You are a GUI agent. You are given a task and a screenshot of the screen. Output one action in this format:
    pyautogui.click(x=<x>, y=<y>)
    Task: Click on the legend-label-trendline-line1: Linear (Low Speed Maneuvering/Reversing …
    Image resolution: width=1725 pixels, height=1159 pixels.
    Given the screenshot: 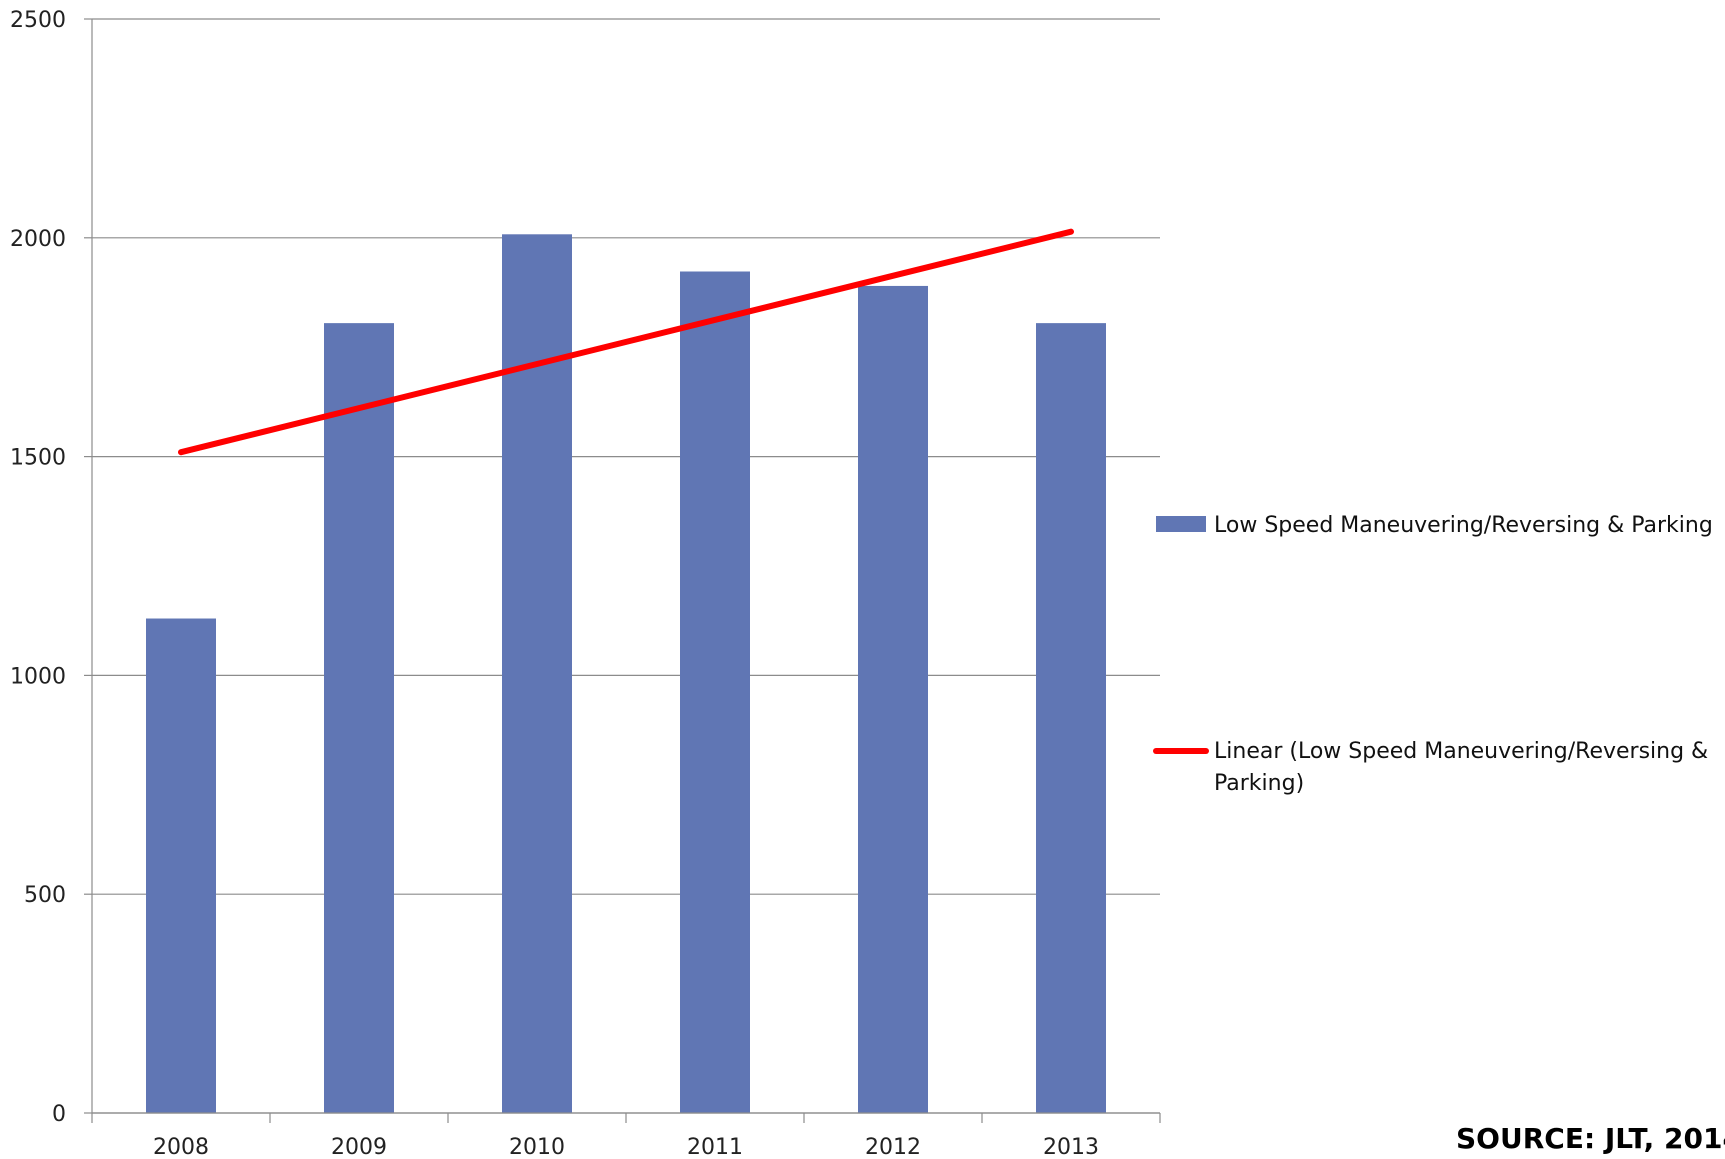 What is the action you would take?
    pyautogui.click(x=1461, y=751)
    